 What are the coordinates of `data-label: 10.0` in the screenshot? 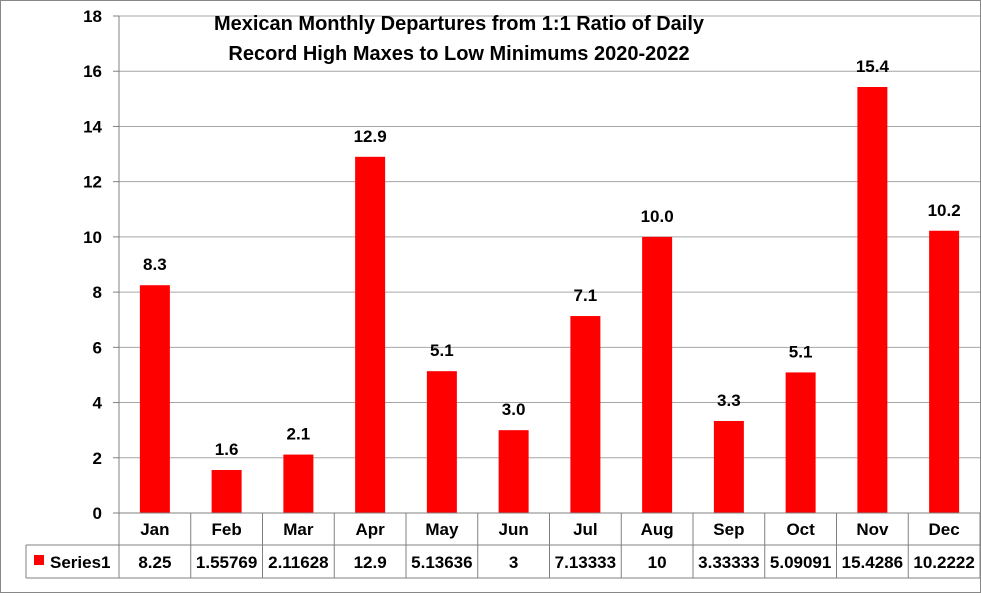 It's located at (657, 216).